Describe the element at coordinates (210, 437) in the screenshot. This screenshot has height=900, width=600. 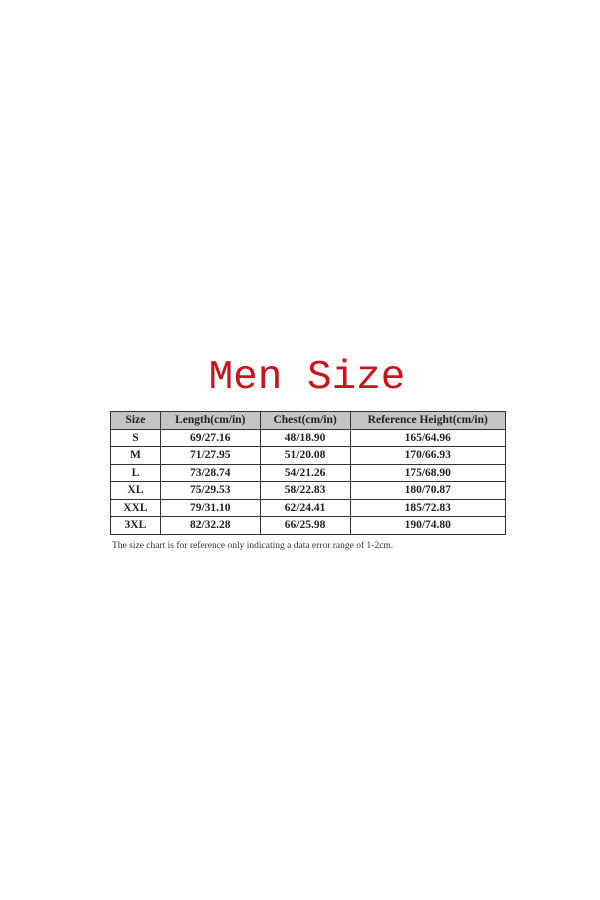
I see `table-cell: 69/27.16` at that location.